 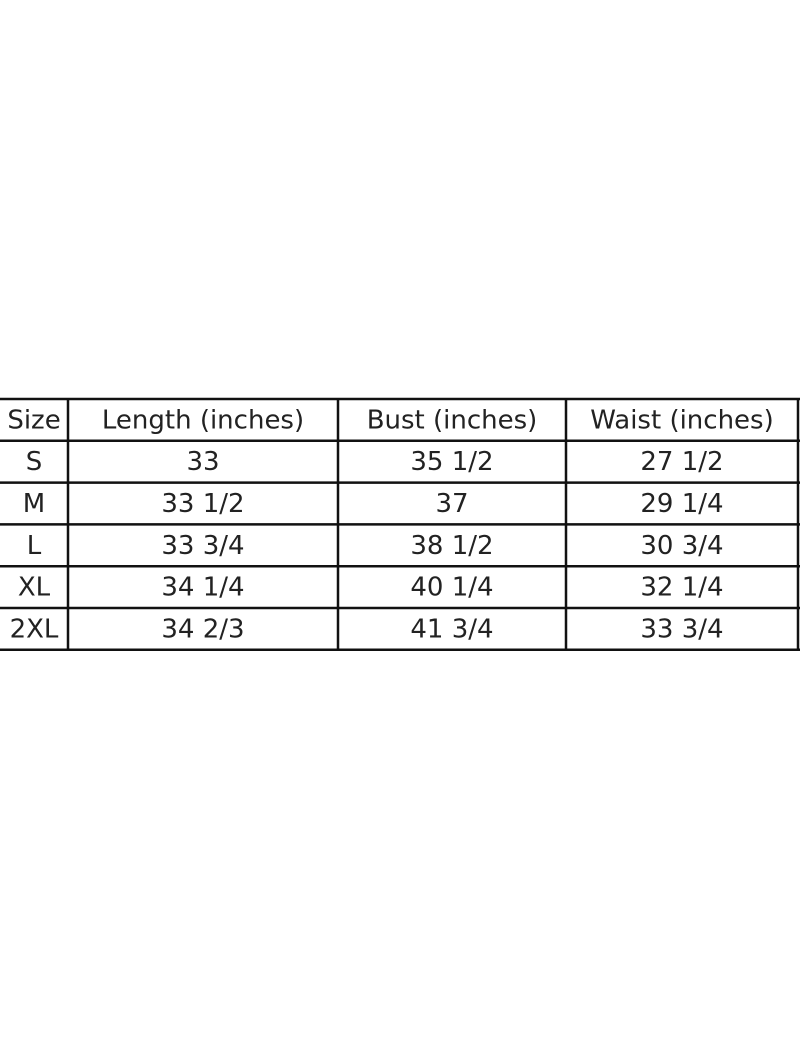 What do you see at coordinates (202, 504) in the screenshot?
I see `measure-cell: 33 1/2` at bounding box center [202, 504].